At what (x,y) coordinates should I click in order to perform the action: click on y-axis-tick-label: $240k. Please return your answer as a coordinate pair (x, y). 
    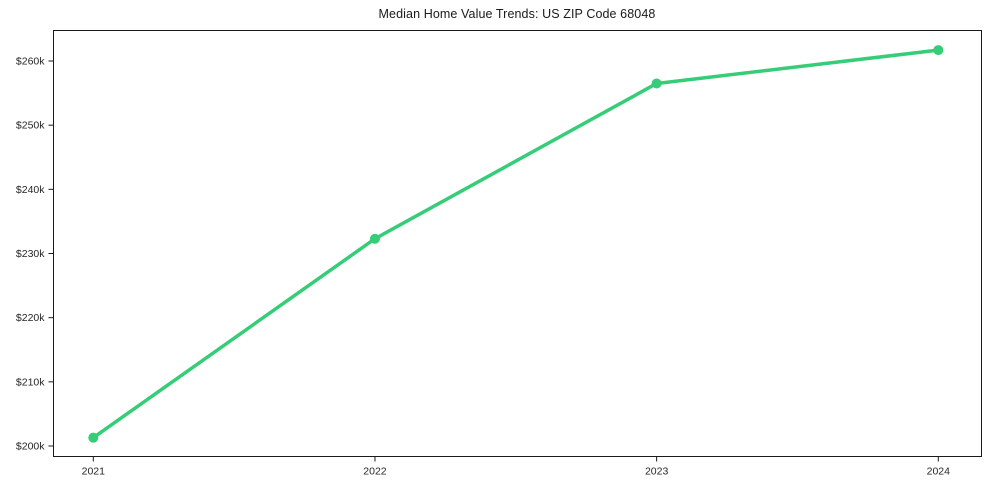
    Looking at the image, I should click on (30, 190).